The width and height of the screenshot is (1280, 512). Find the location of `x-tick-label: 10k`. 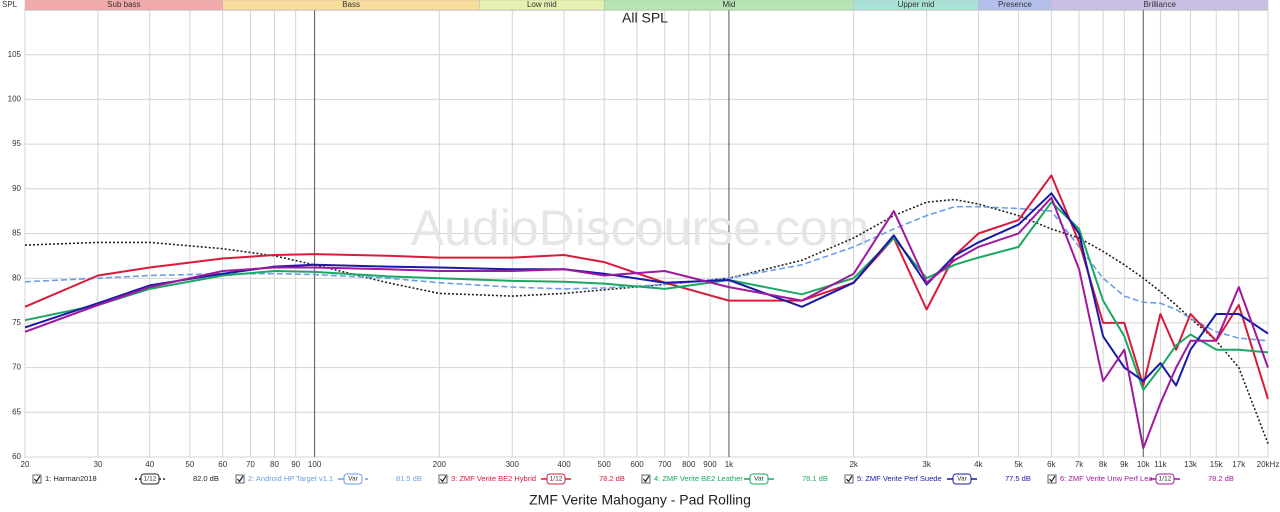

x-tick-label: 10k is located at coordinates (1144, 464).